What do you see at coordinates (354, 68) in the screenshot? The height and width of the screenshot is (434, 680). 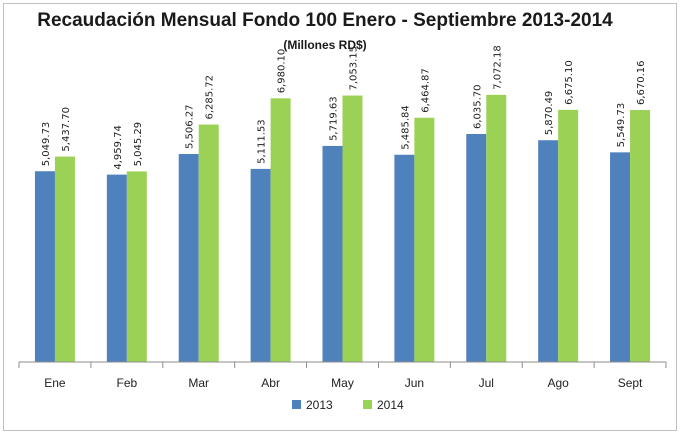 I see `data-label-2014-may: 7,053.15` at bounding box center [354, 68].